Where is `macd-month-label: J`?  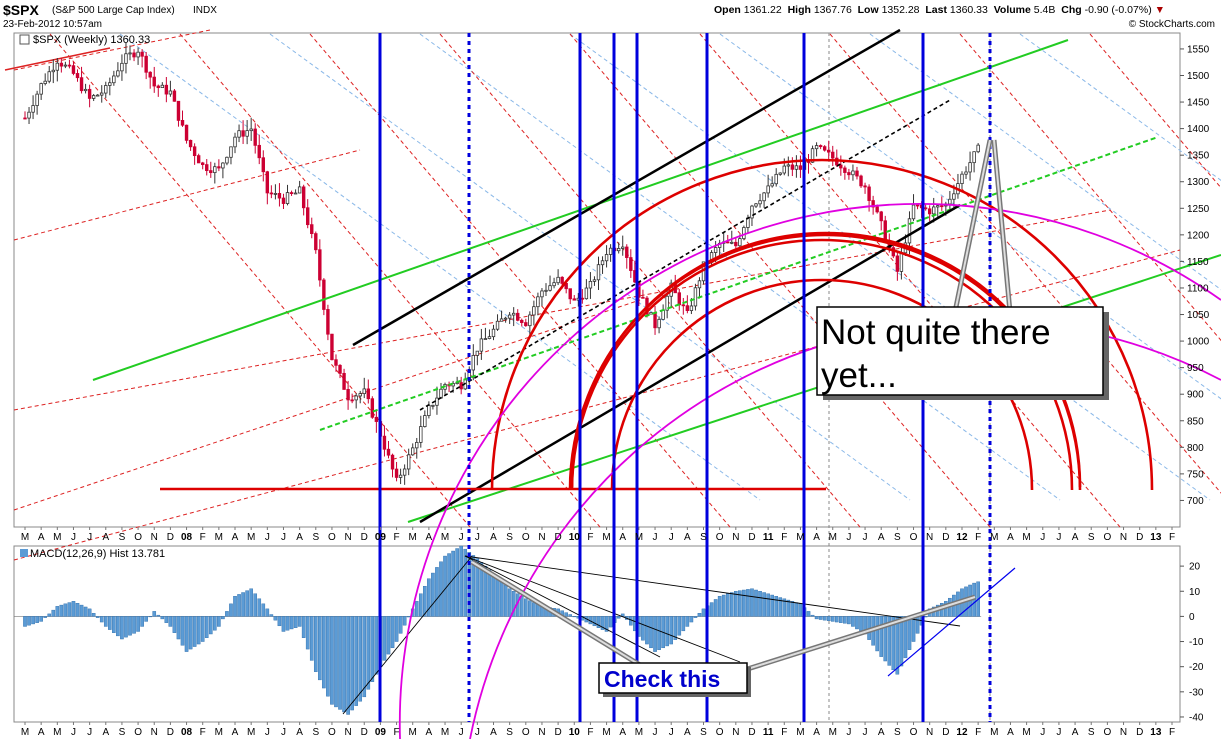 macd-month-label: J is located at coordinates (1042, 732).